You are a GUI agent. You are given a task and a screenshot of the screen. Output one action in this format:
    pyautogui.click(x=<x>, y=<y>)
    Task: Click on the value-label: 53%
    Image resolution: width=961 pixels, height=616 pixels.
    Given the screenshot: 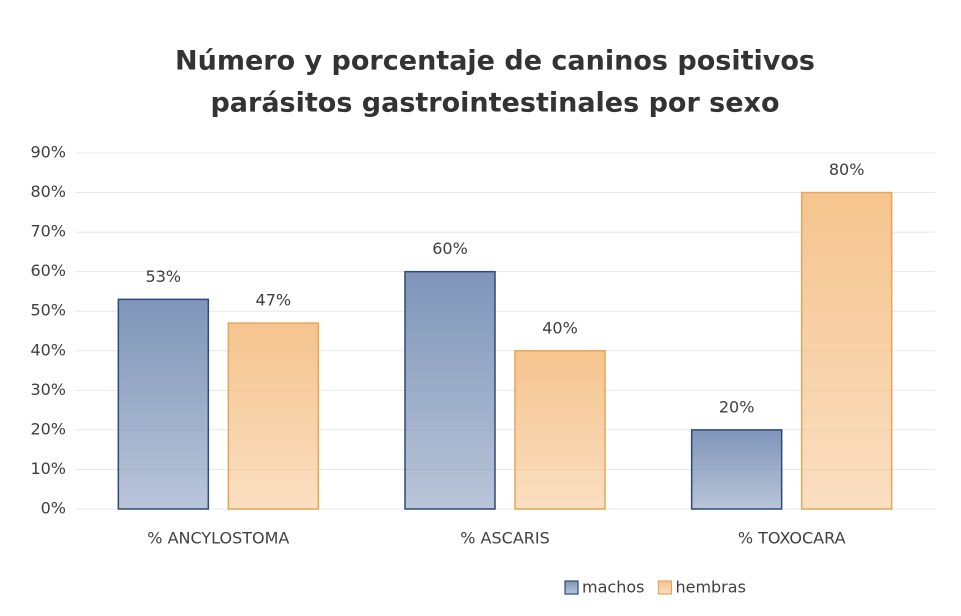 What is the action you would take?
    pyautogui.click(x=164, y=276)
    